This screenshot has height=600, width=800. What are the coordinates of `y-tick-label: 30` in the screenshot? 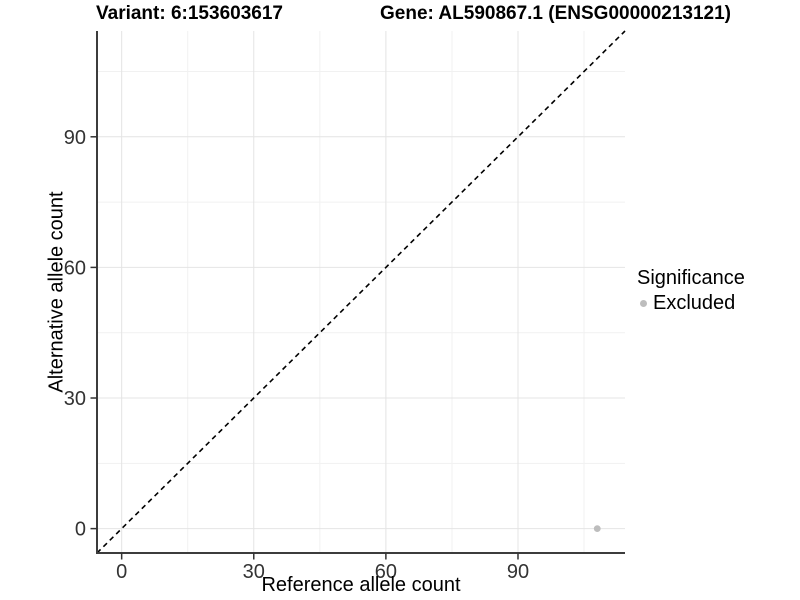 It's located at (75, 399).